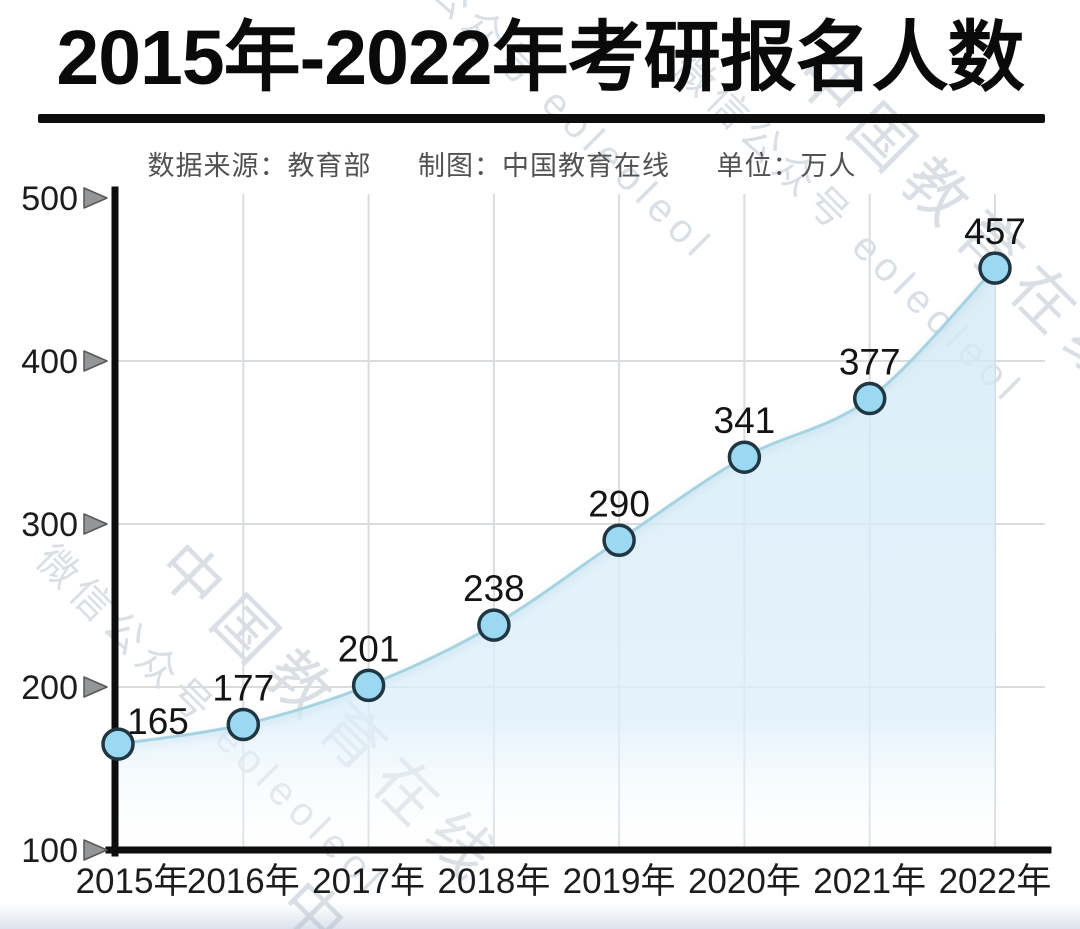 Image resolution: width=1080 pixels, height=929 pixels. Describe the element at coordinates (494, 588) in the screenshot. I see `data-point-label: 238` at that location.